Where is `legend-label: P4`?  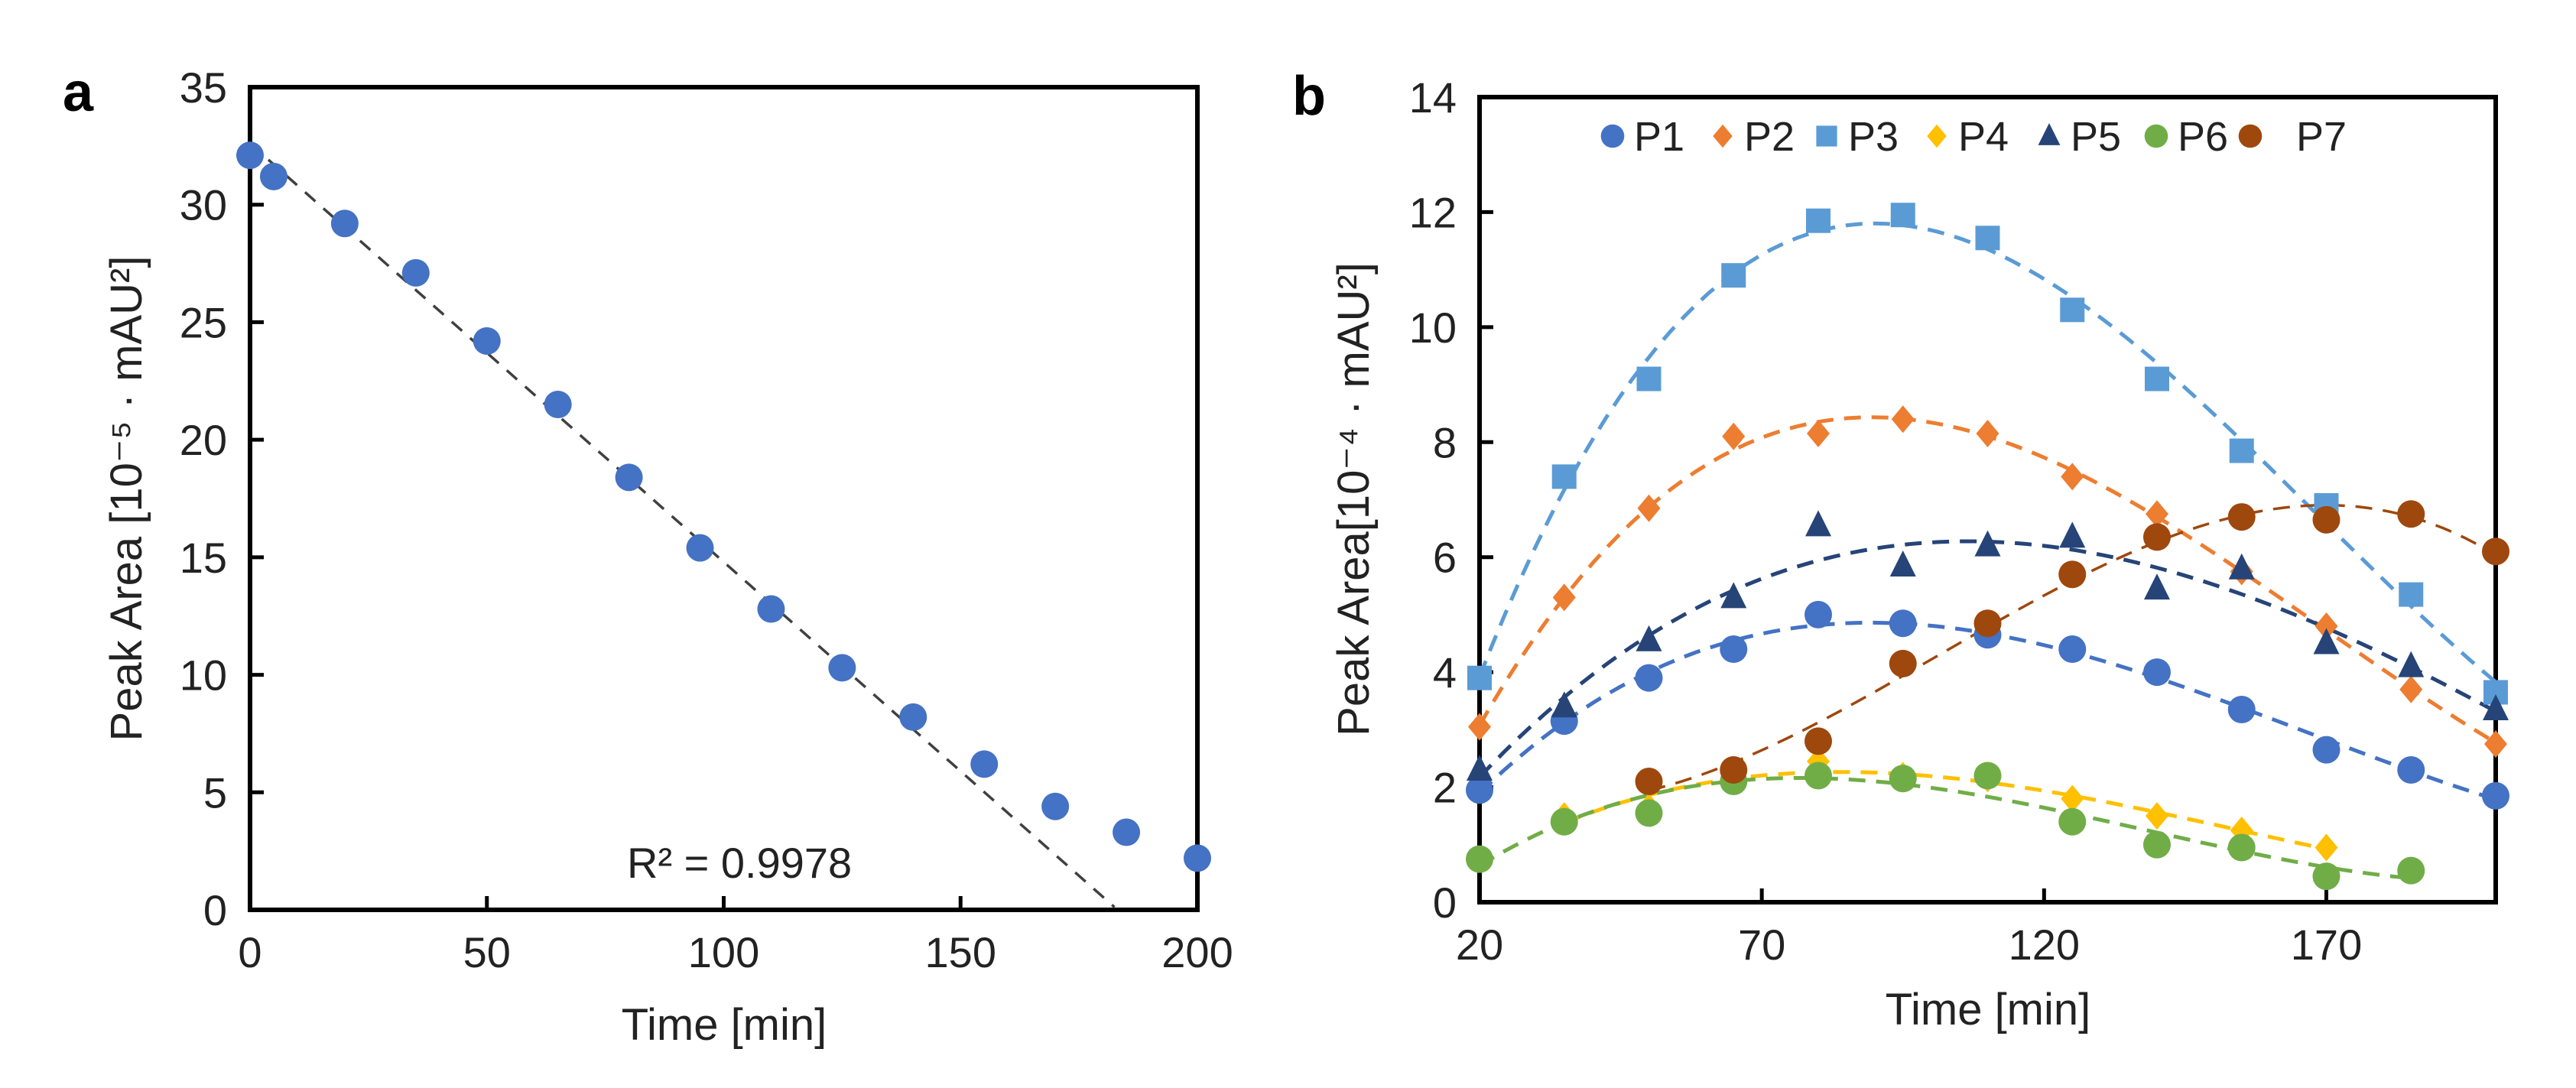
legend-label: P4 is located at coordinates (1984, 137).